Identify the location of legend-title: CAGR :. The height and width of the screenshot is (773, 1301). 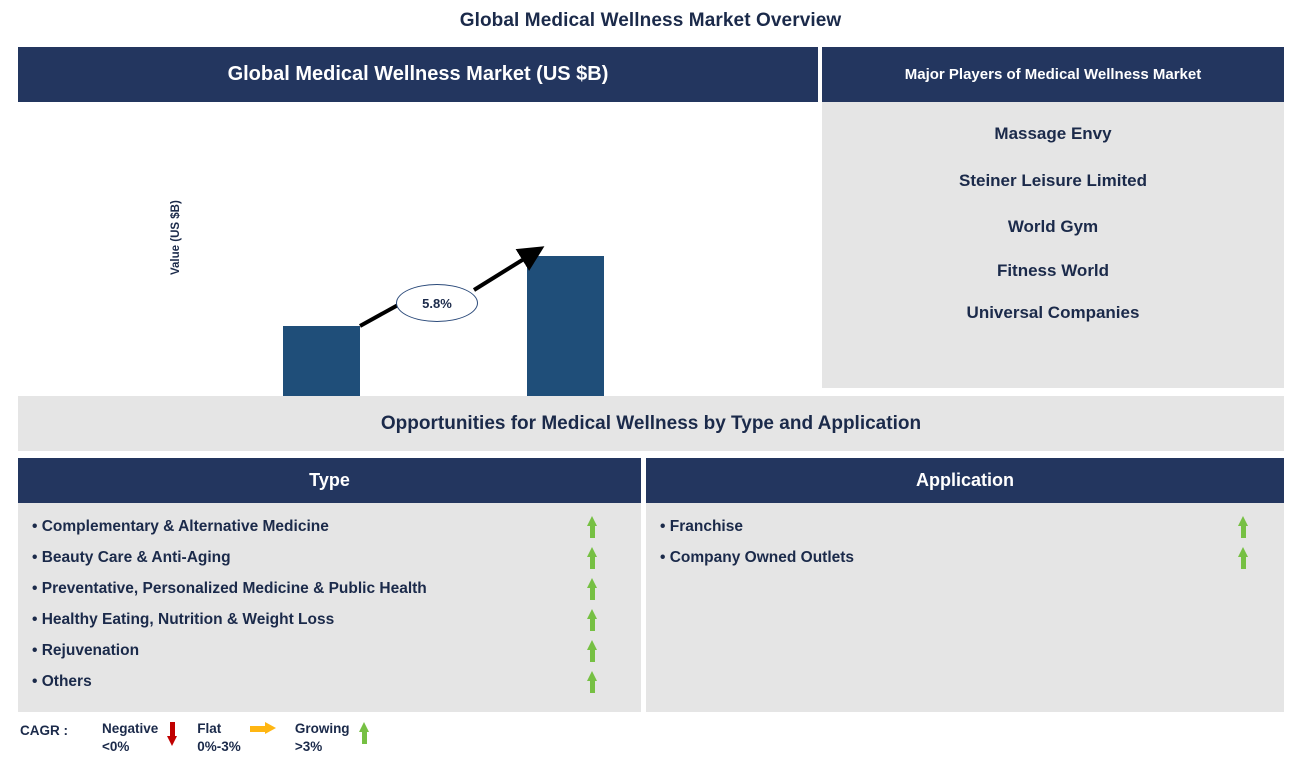
(44, 730).